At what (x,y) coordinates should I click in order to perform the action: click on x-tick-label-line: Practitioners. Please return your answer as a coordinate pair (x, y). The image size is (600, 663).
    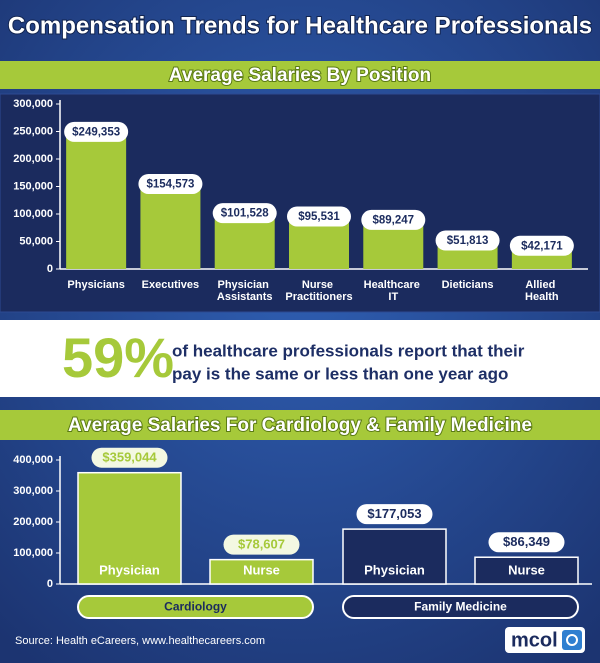
    Looking at the image, I should click on (318, 297).